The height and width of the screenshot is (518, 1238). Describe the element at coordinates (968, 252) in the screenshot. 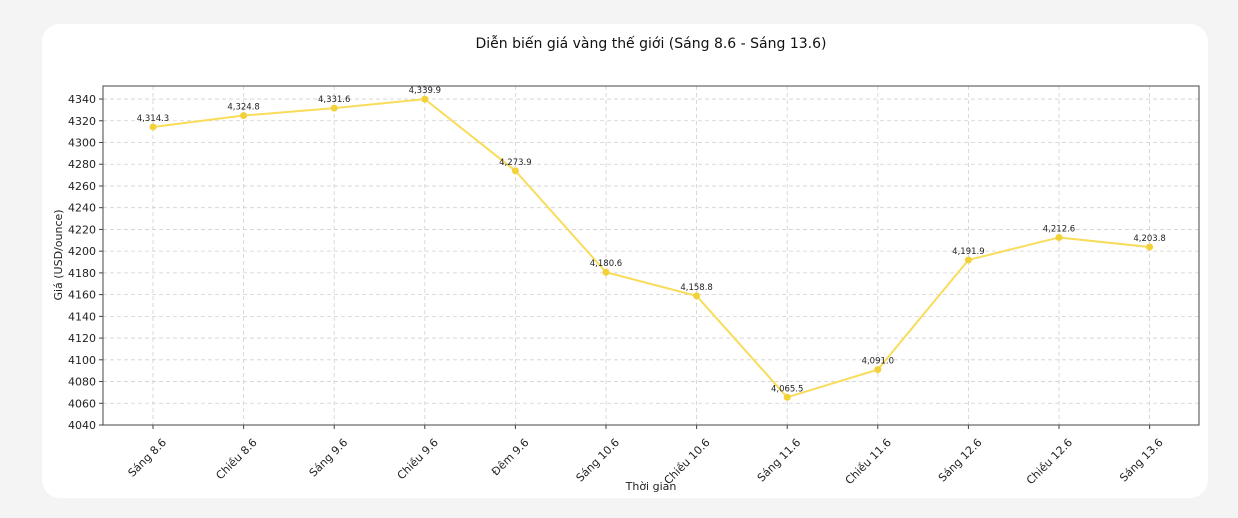

I see `data-label: 4,191.9` at that location.